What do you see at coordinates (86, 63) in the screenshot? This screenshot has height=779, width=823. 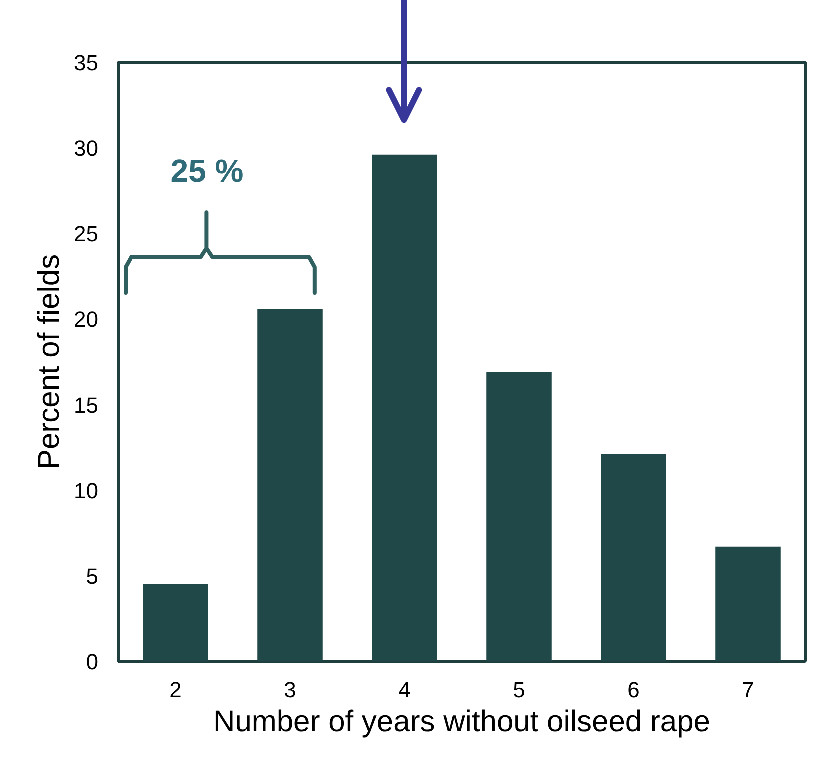 I see `y-tick-label: 35` at bounding box center [86, 63].